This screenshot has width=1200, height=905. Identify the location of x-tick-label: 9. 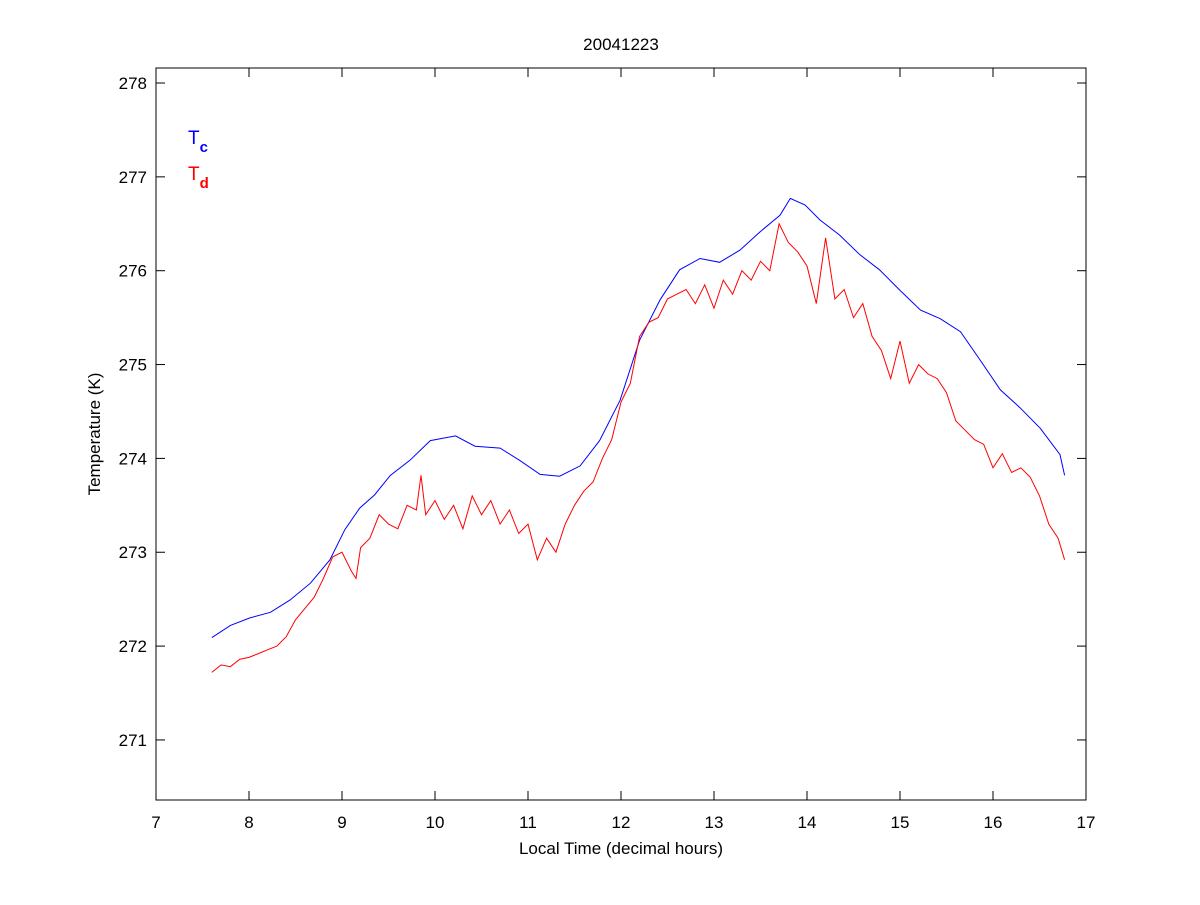
(341, 822).